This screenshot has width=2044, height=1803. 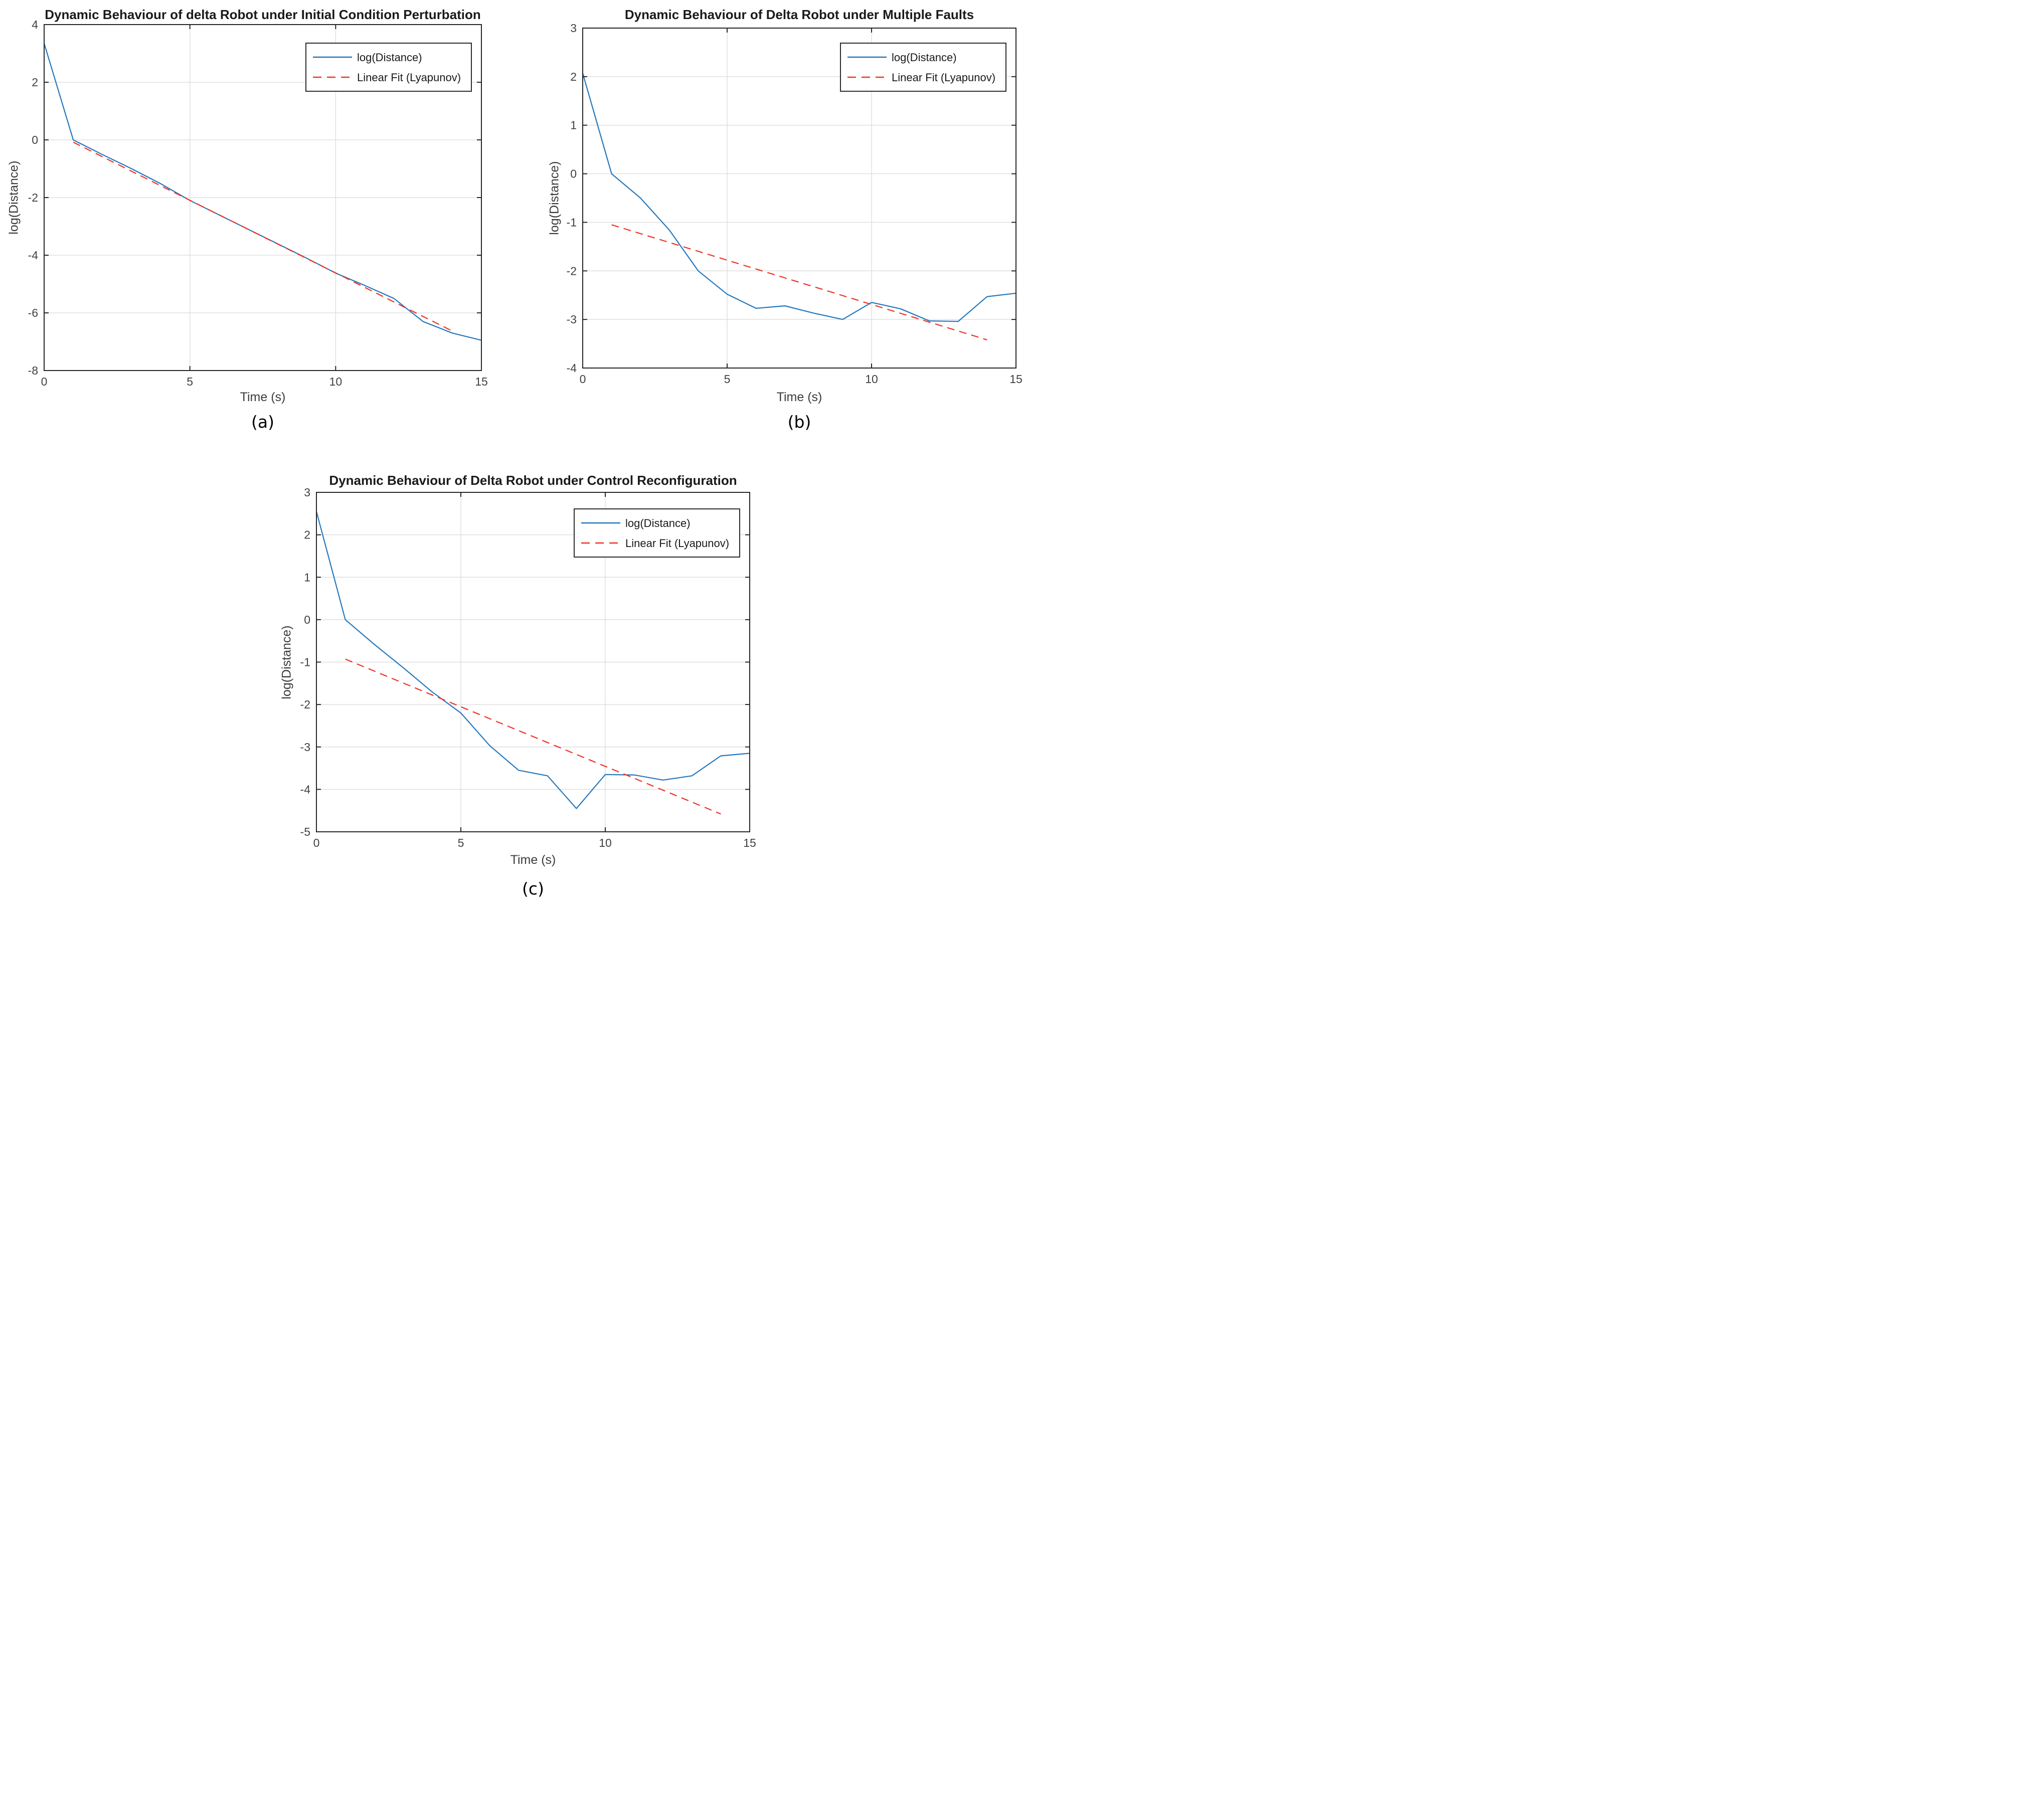 I want to click on chart-a-y-axis-label: log(Distance), so click(x=14, y=197).